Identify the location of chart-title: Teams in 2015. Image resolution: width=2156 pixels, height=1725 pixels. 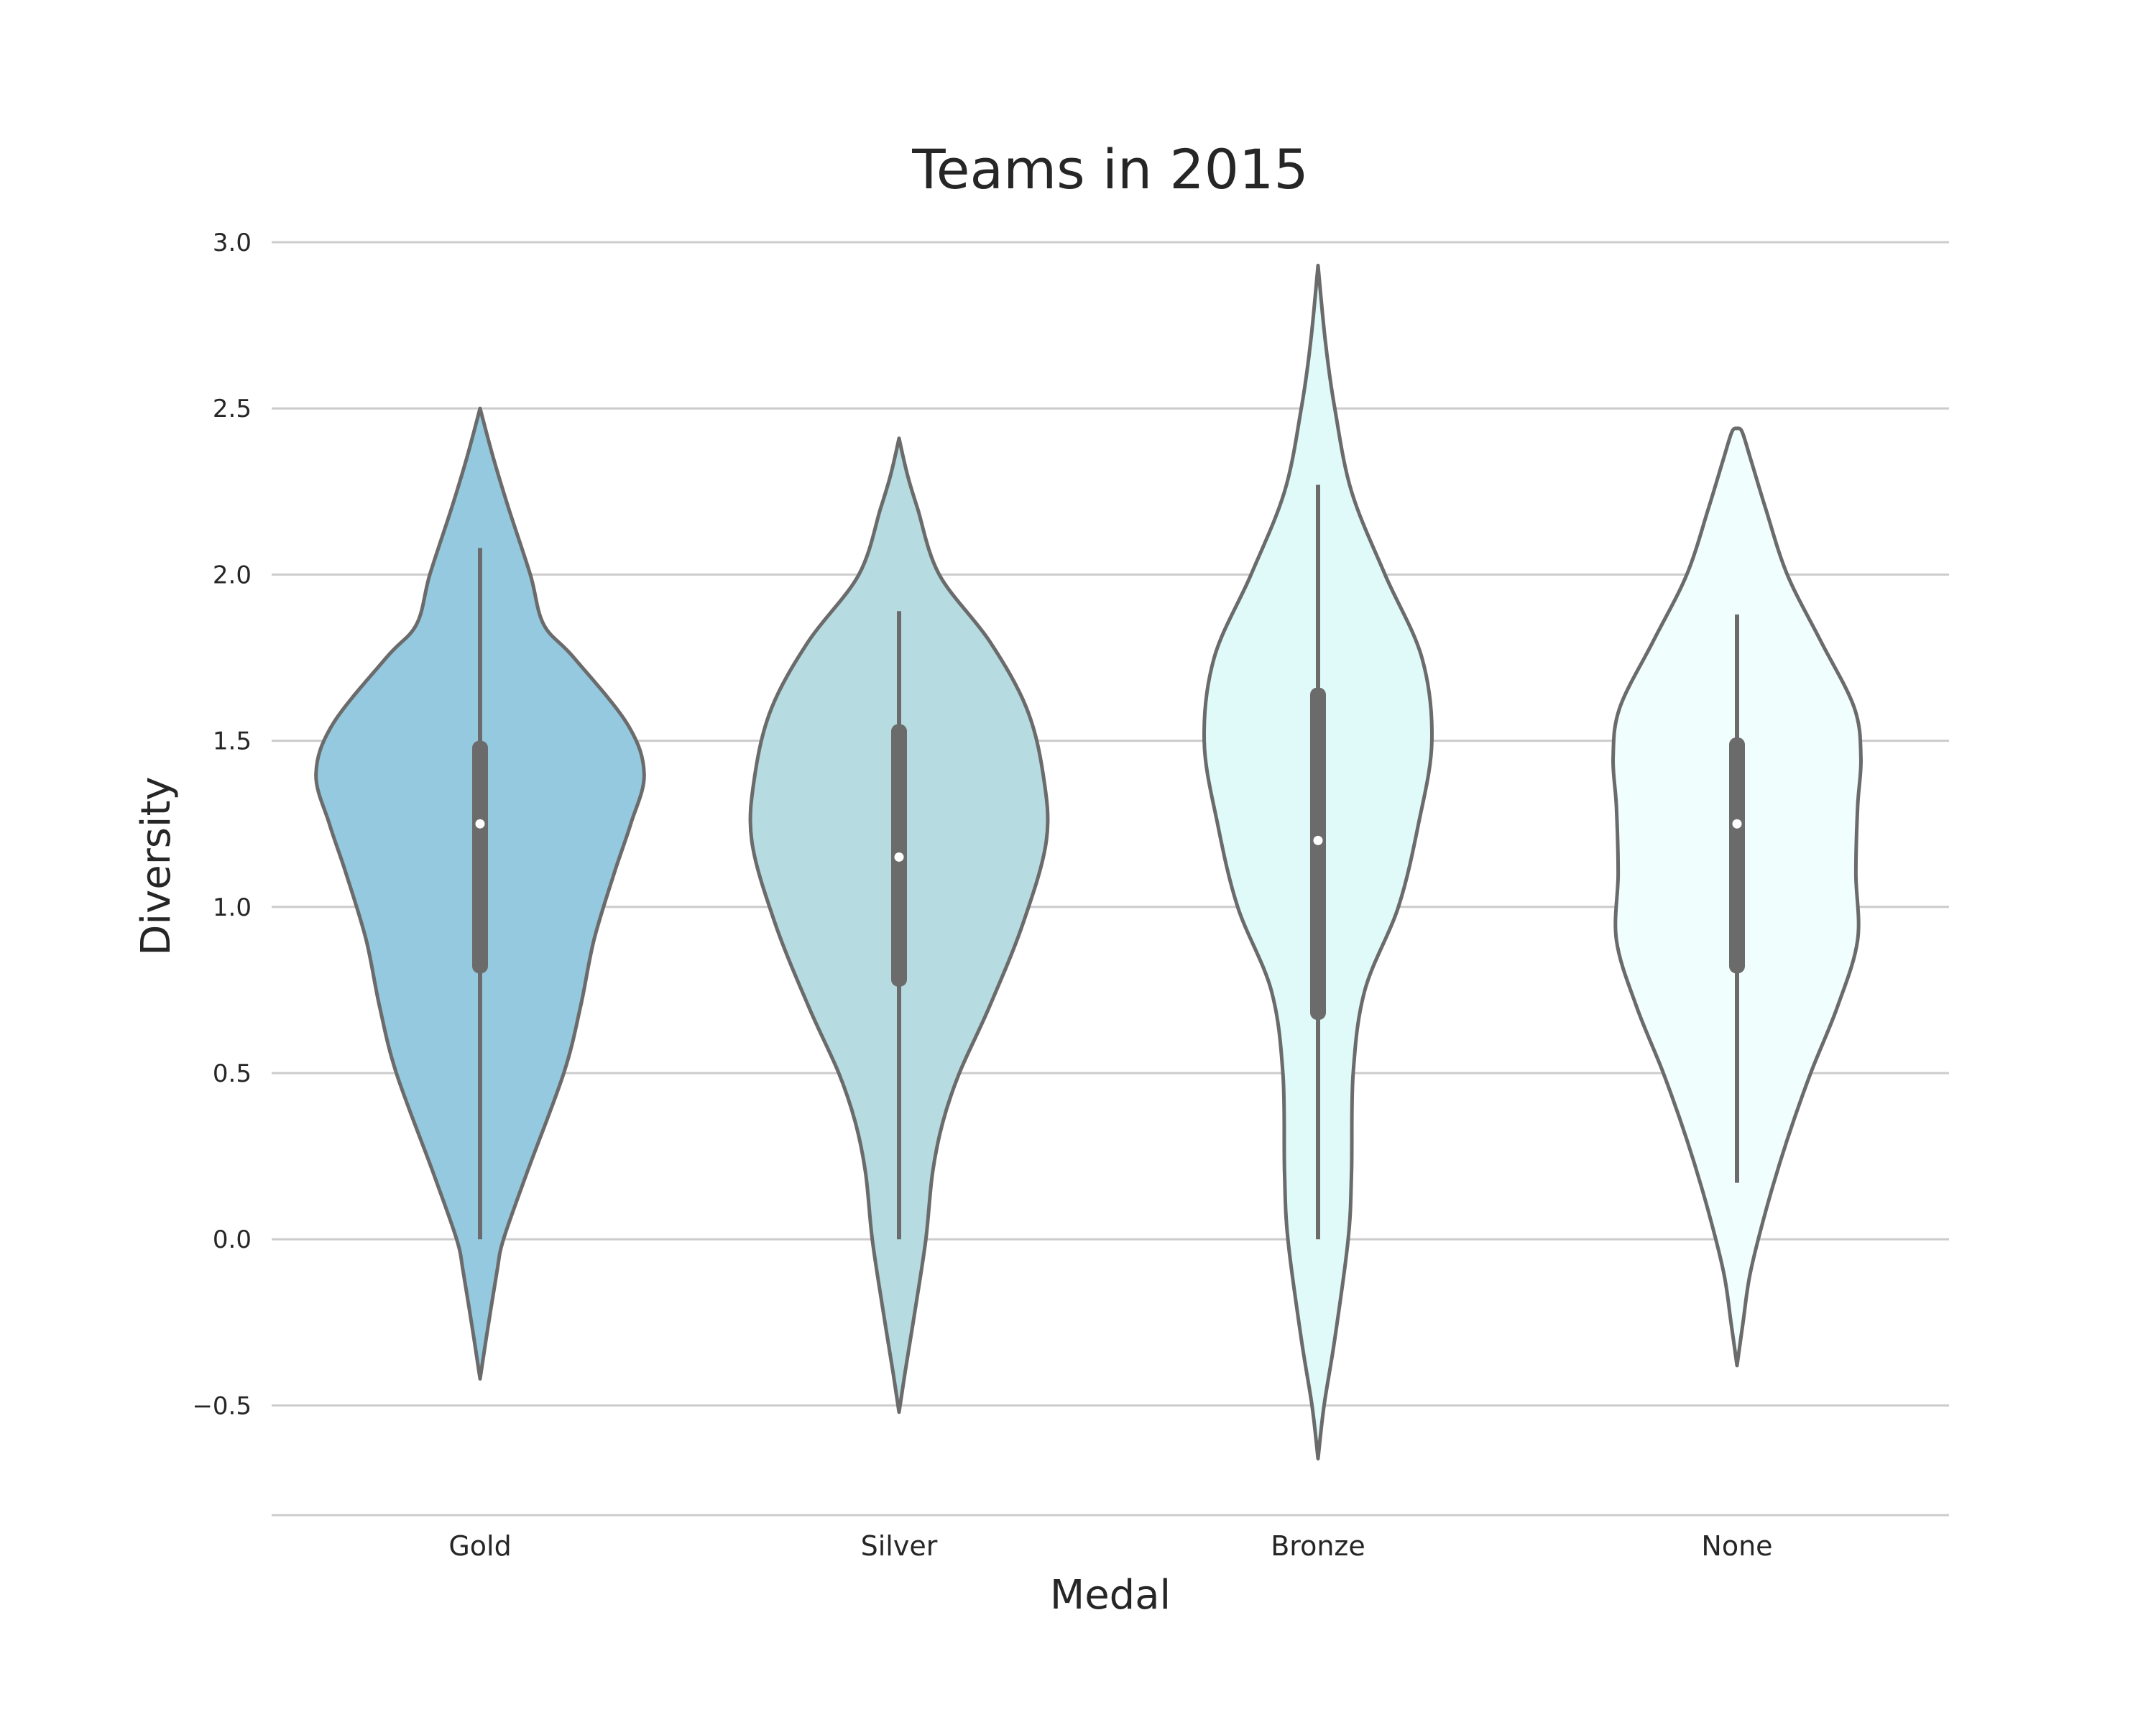
(1109, 169).